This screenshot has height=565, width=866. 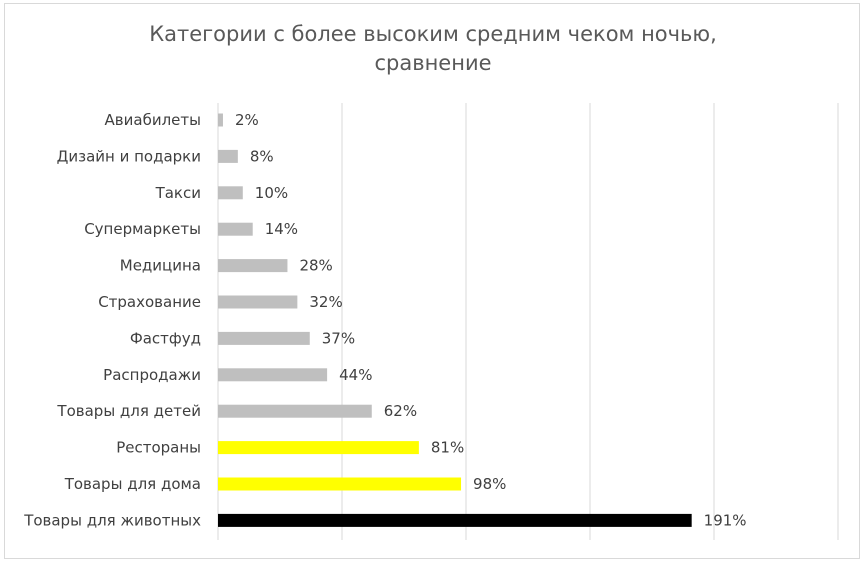 I want to click on value-label-3: 14%, so click(x=281, y=229).